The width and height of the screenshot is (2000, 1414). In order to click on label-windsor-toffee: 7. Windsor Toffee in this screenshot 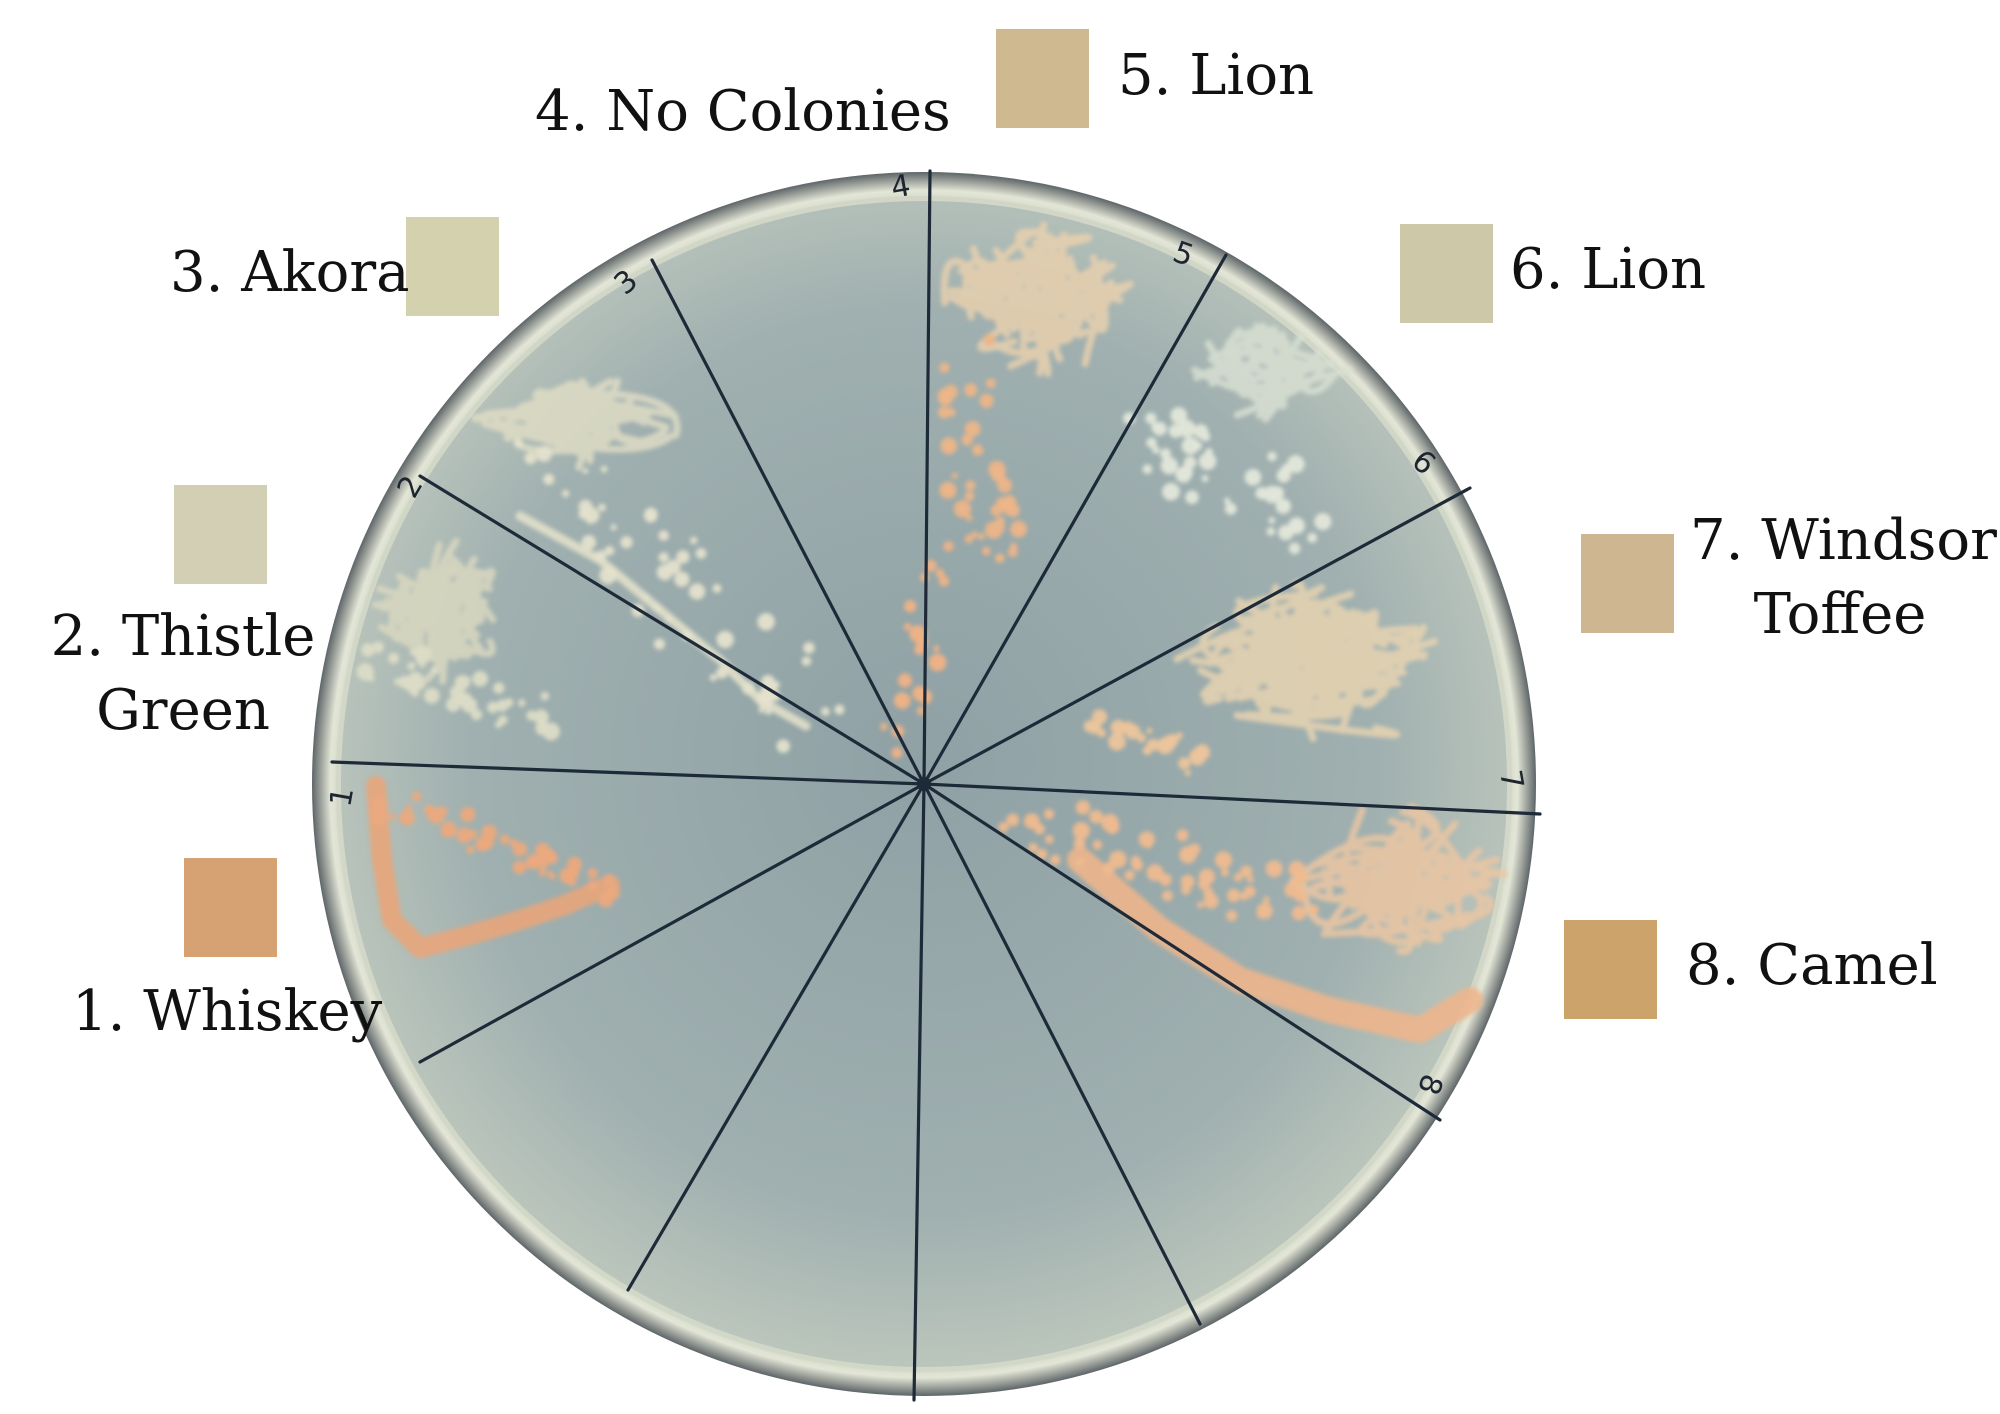, I will do `click(1843, 578)`.